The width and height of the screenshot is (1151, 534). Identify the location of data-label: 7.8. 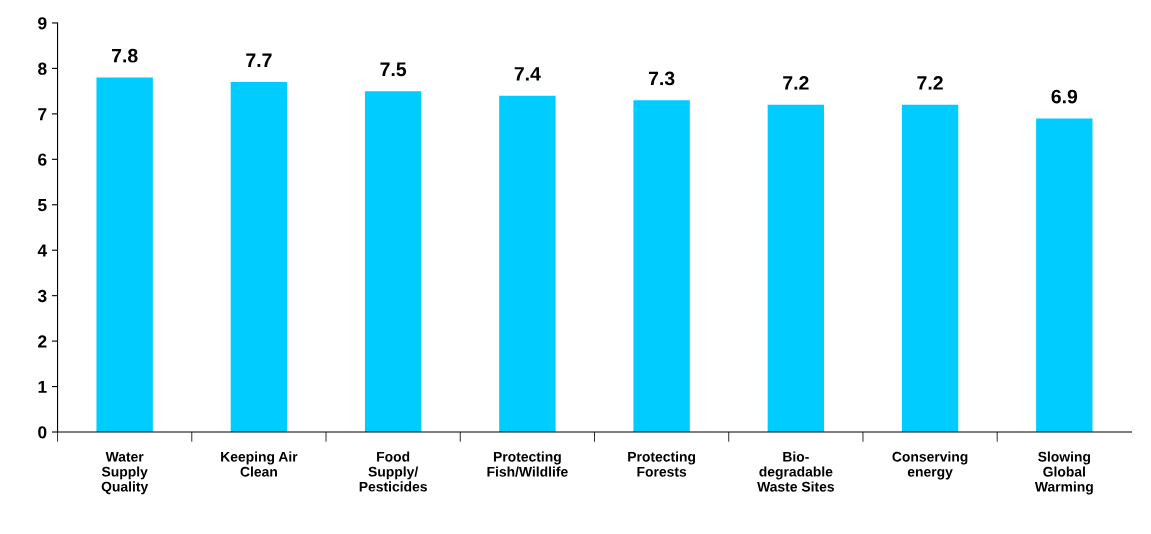
(124, 55).